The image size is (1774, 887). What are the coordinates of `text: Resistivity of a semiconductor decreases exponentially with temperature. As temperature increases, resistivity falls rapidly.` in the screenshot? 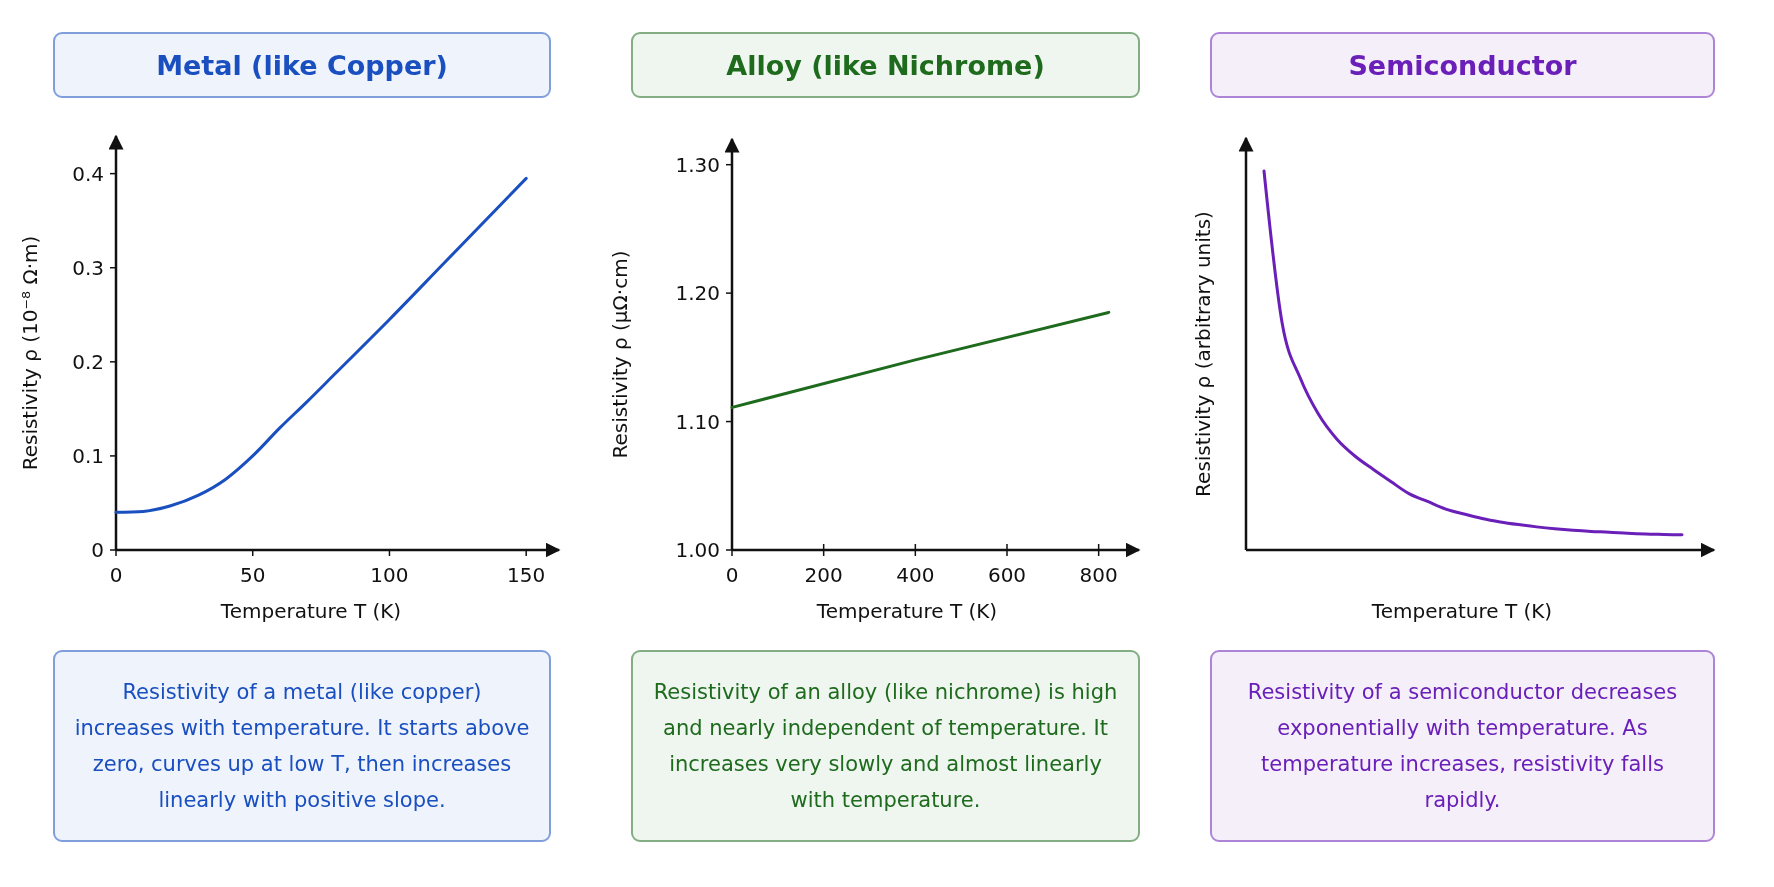 It's located at (1462, 746).